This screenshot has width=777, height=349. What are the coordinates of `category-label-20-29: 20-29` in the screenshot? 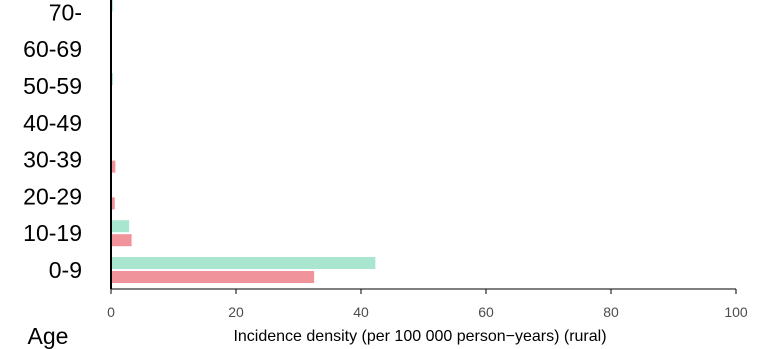 It's located at (52, 196).